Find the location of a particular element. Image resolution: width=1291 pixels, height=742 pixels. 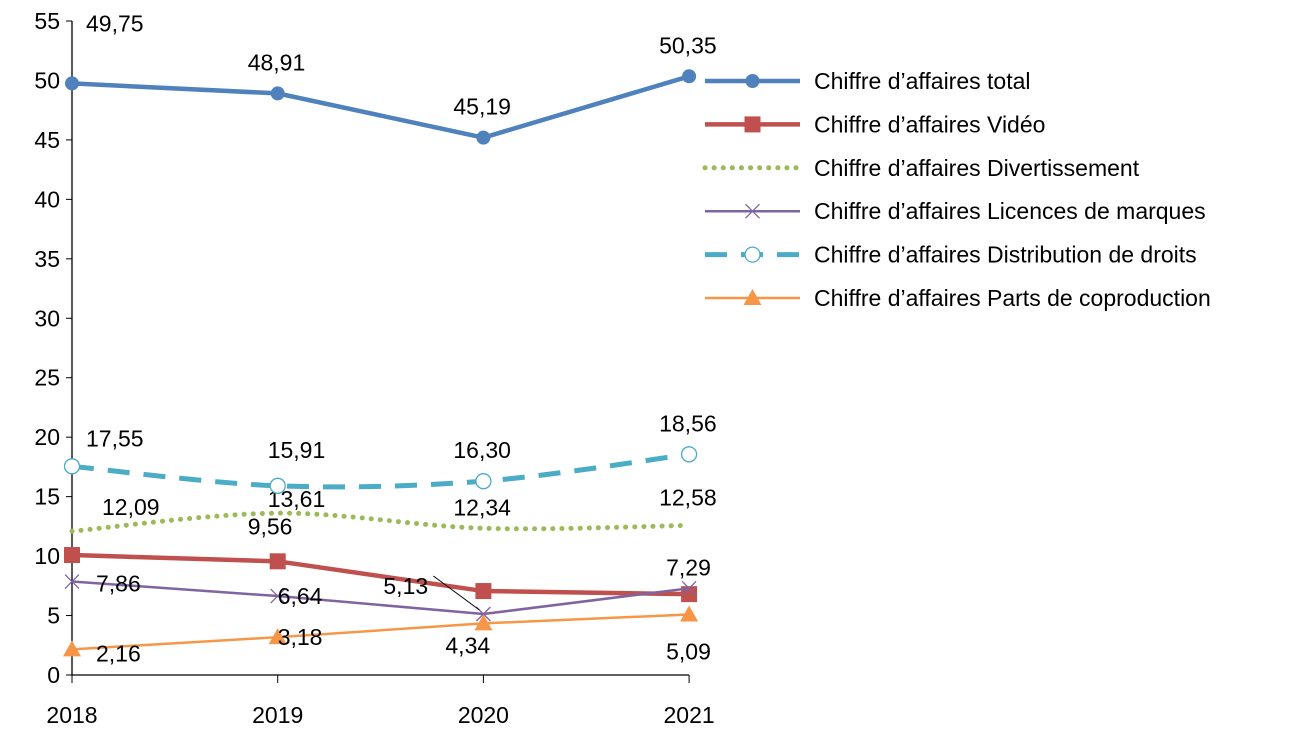

y-tick-label: 0 is located at coordinates (53, 675).